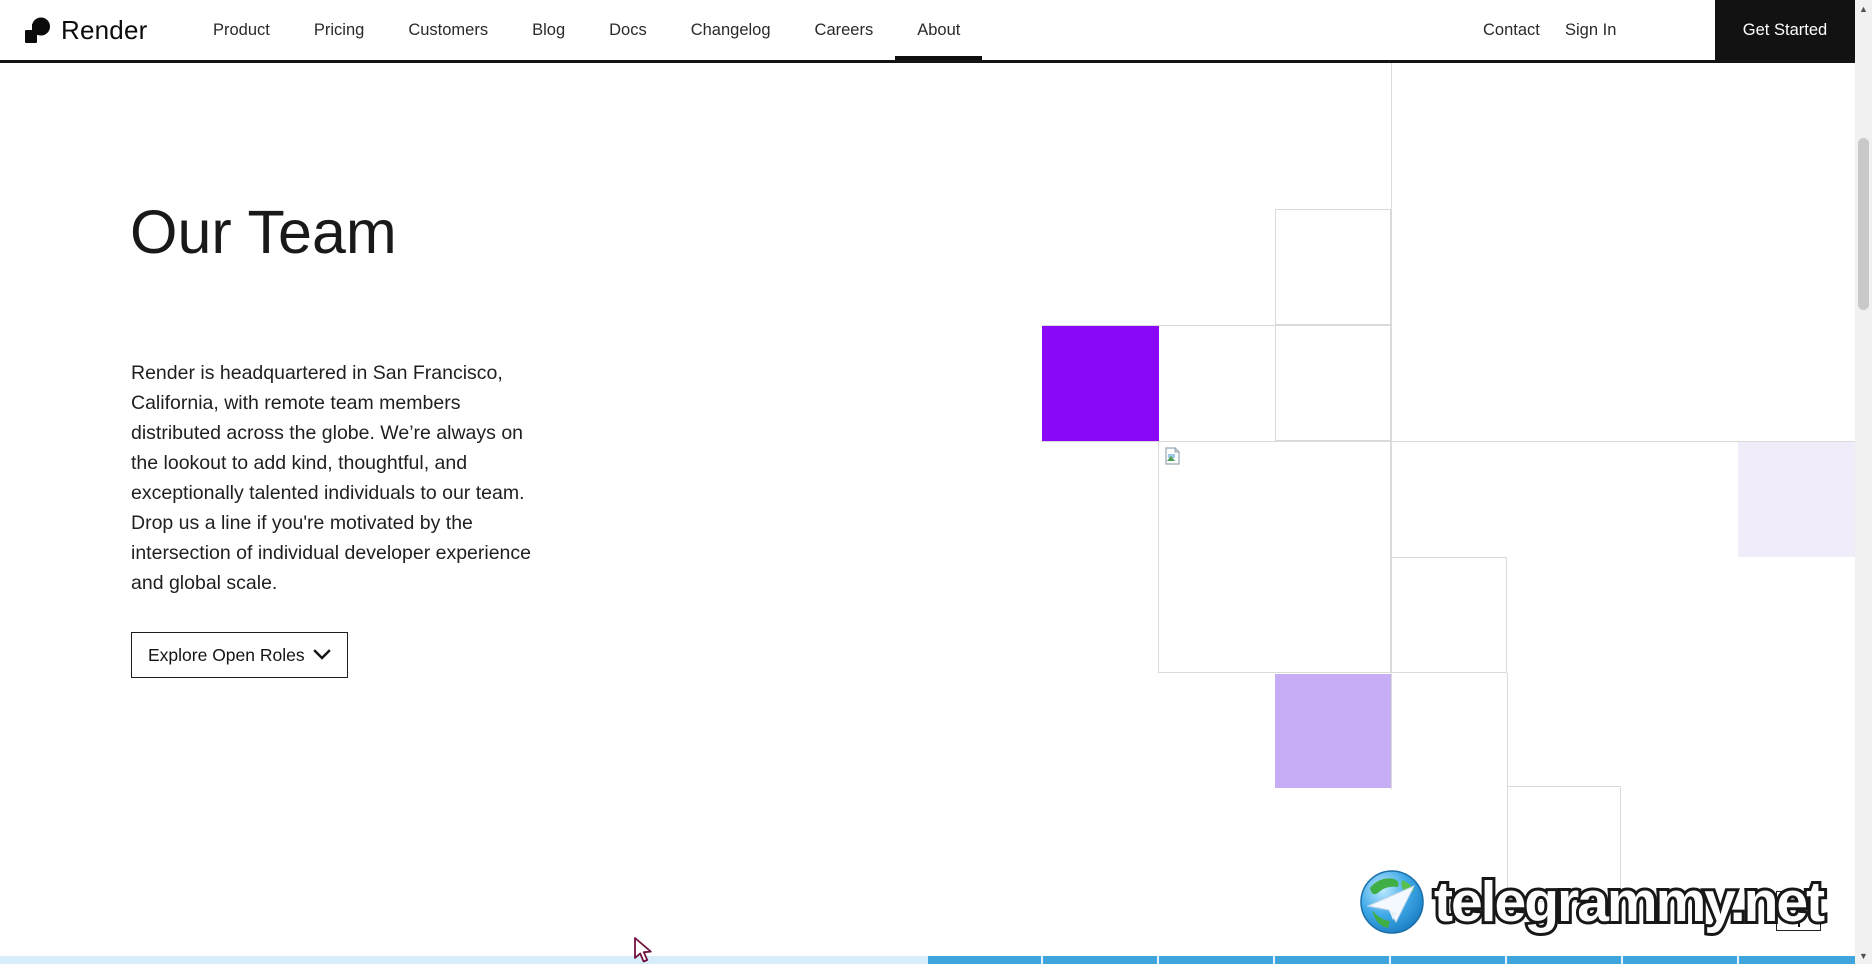  What do you see at coordinates (1100, 383) in the screenshot?
I see `purple-square` at bounding box center [1100, 383].